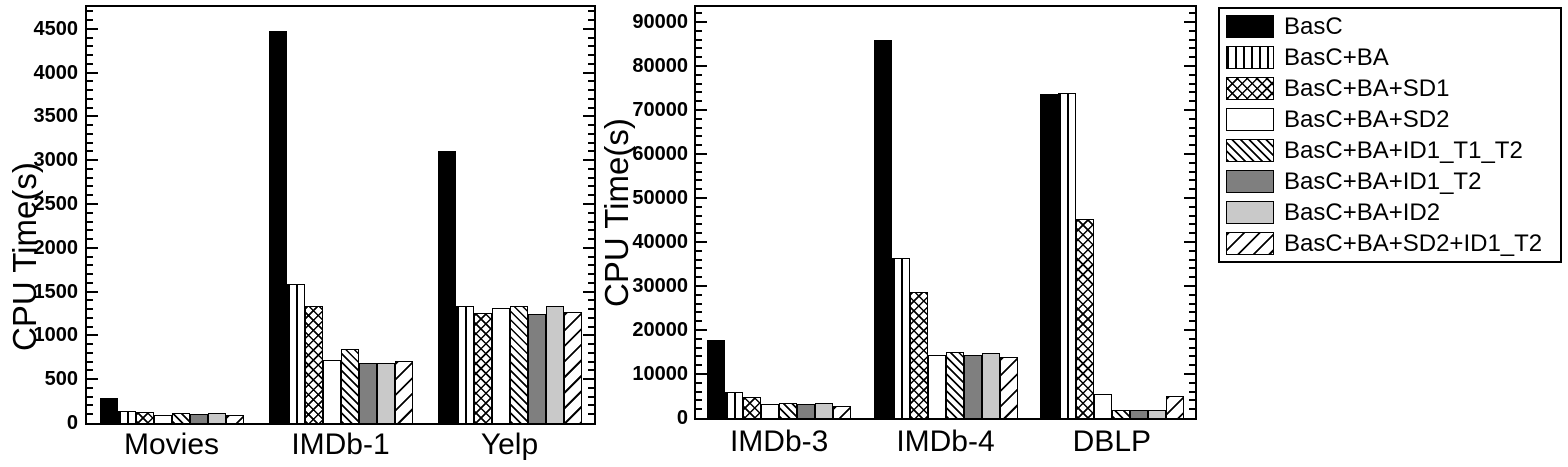 Image resolution: width=1568 pixels, height=467 pixels. I want to click on crosshatch-swatch, so click(1250, 88).